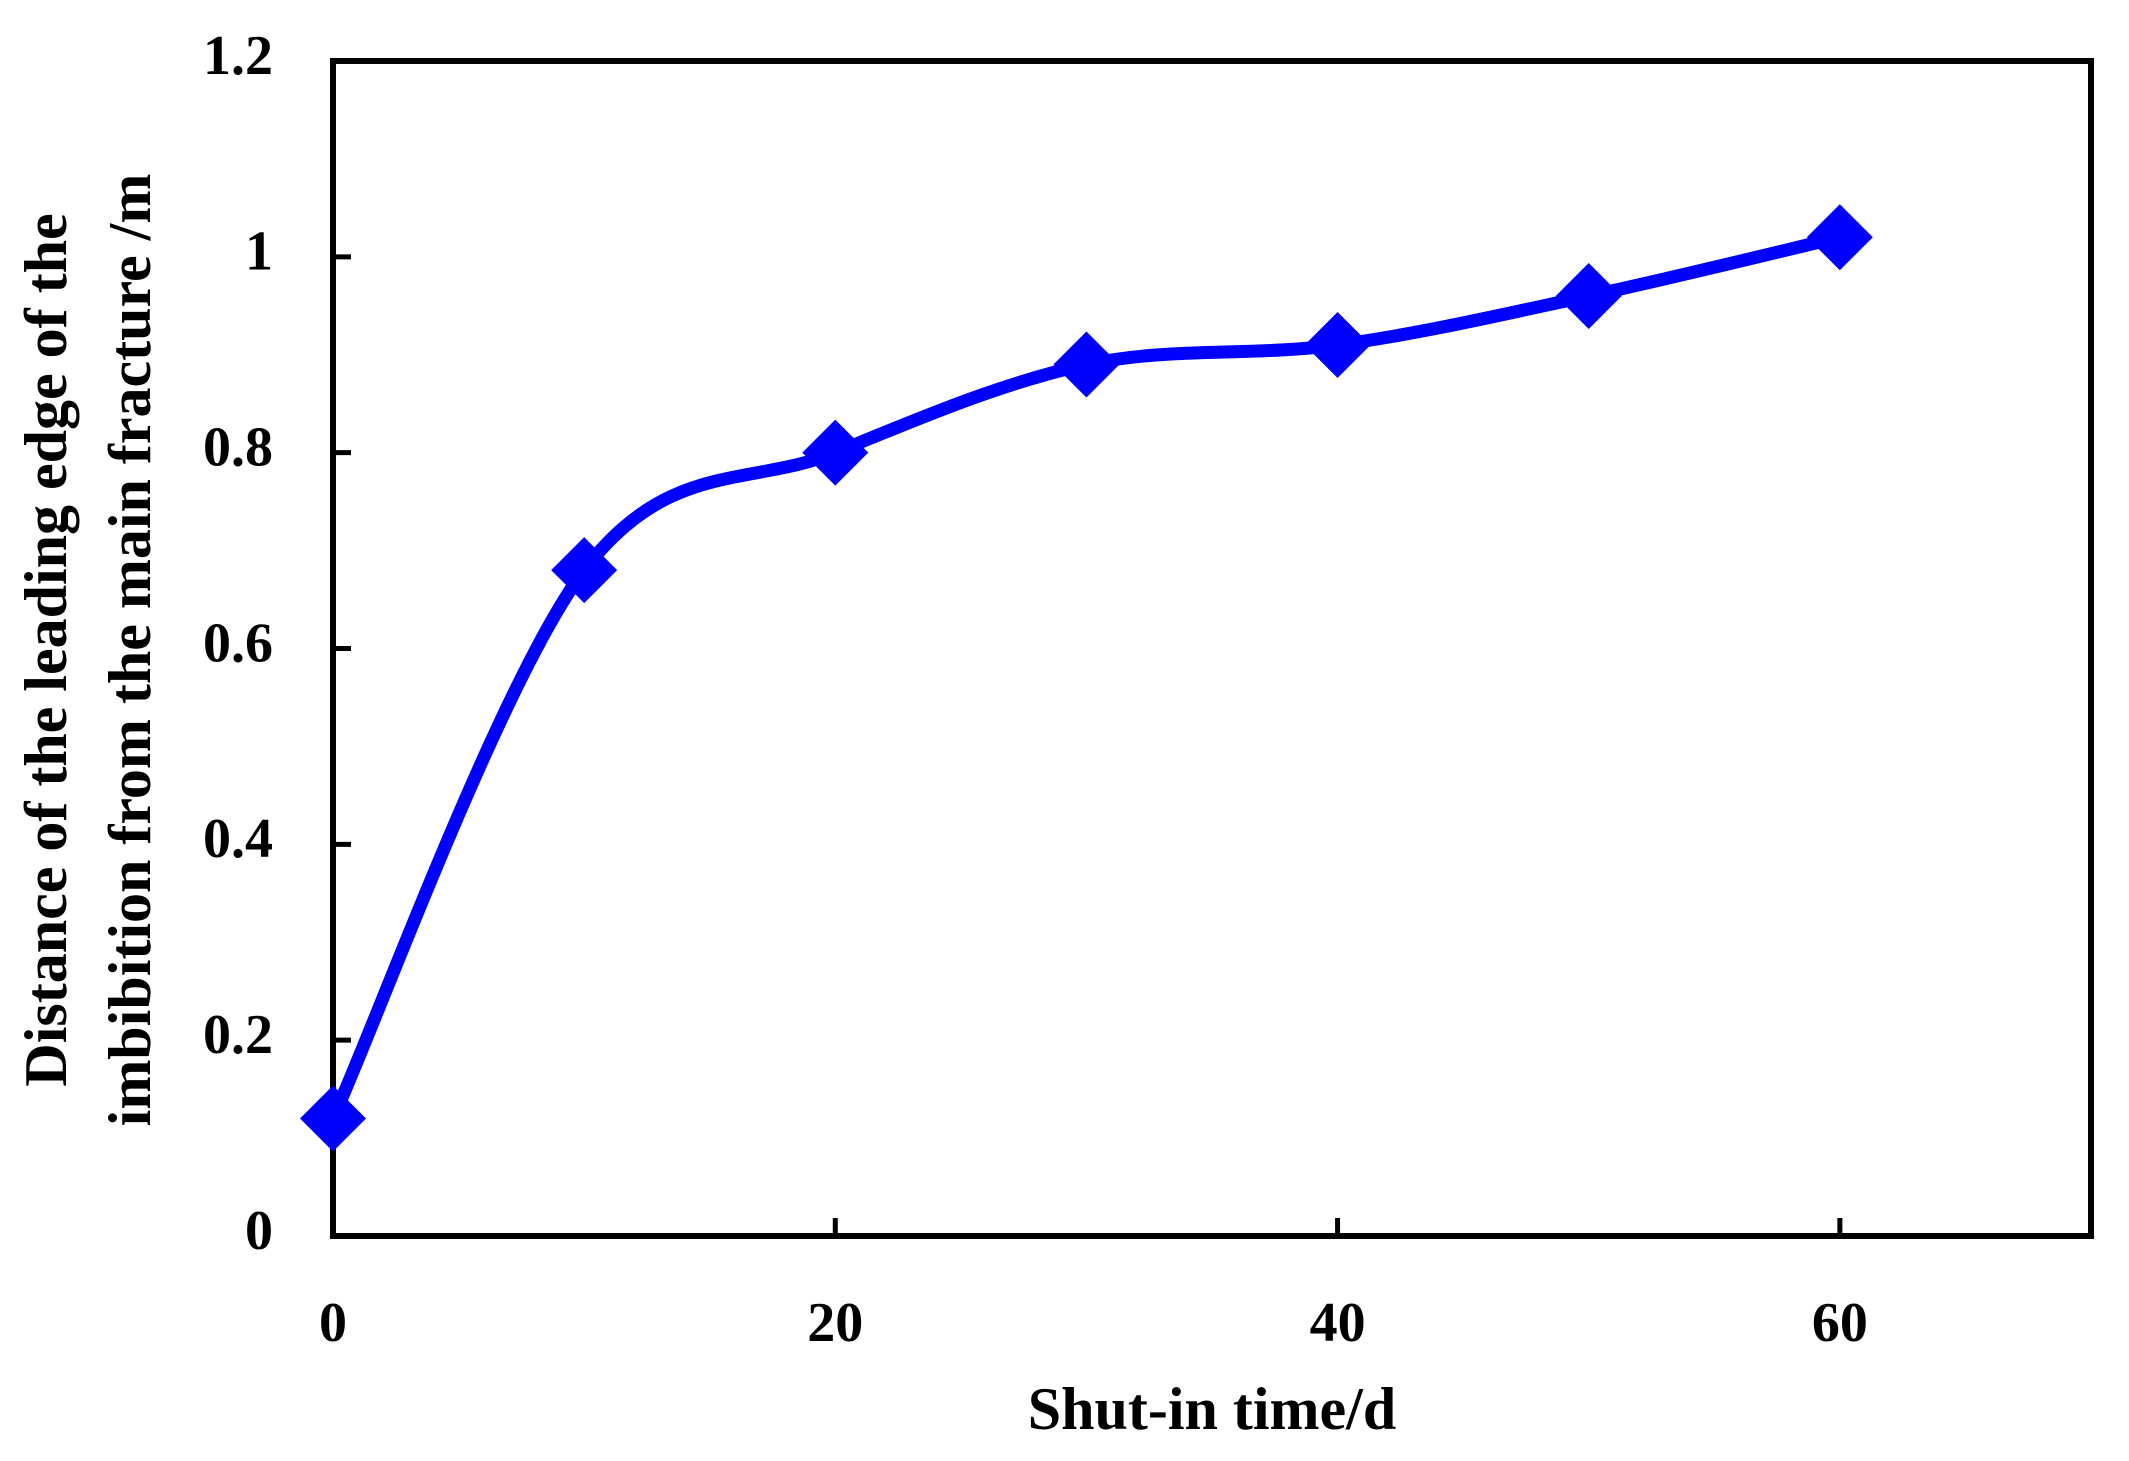 This screenshot has height=1461, width=2129. I want to click on y-tick-label: 1.2, so click(238, 56).